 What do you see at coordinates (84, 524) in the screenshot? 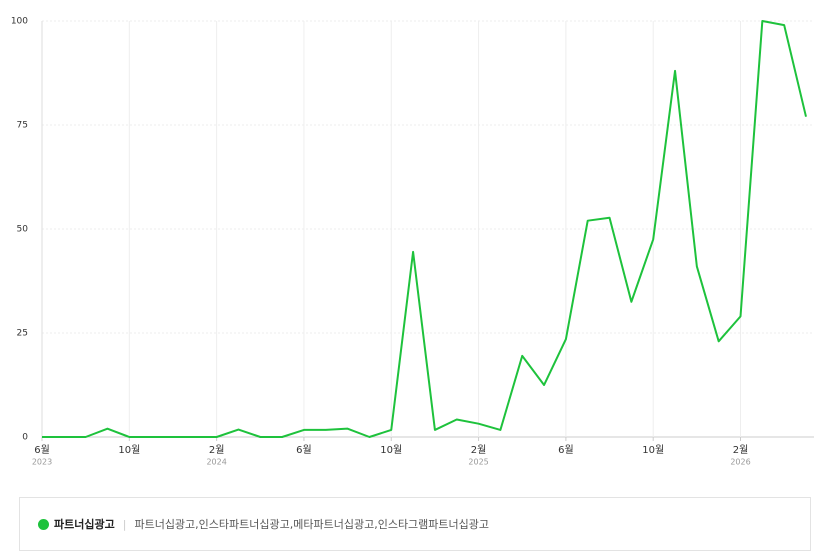
I see `legend-label: 파트너십광고` at bounding box center [84, 524].